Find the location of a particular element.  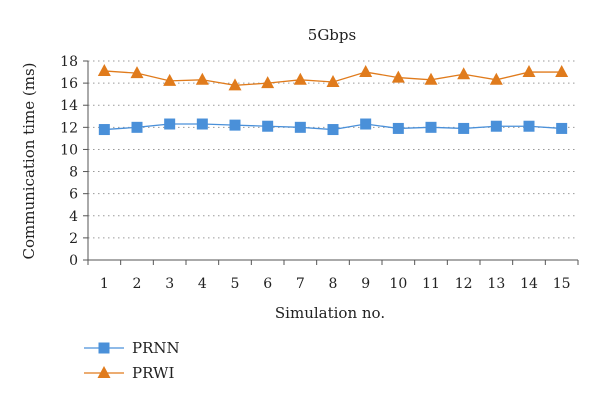

x-tick-label: 6 is located at coordinates (267, 284).